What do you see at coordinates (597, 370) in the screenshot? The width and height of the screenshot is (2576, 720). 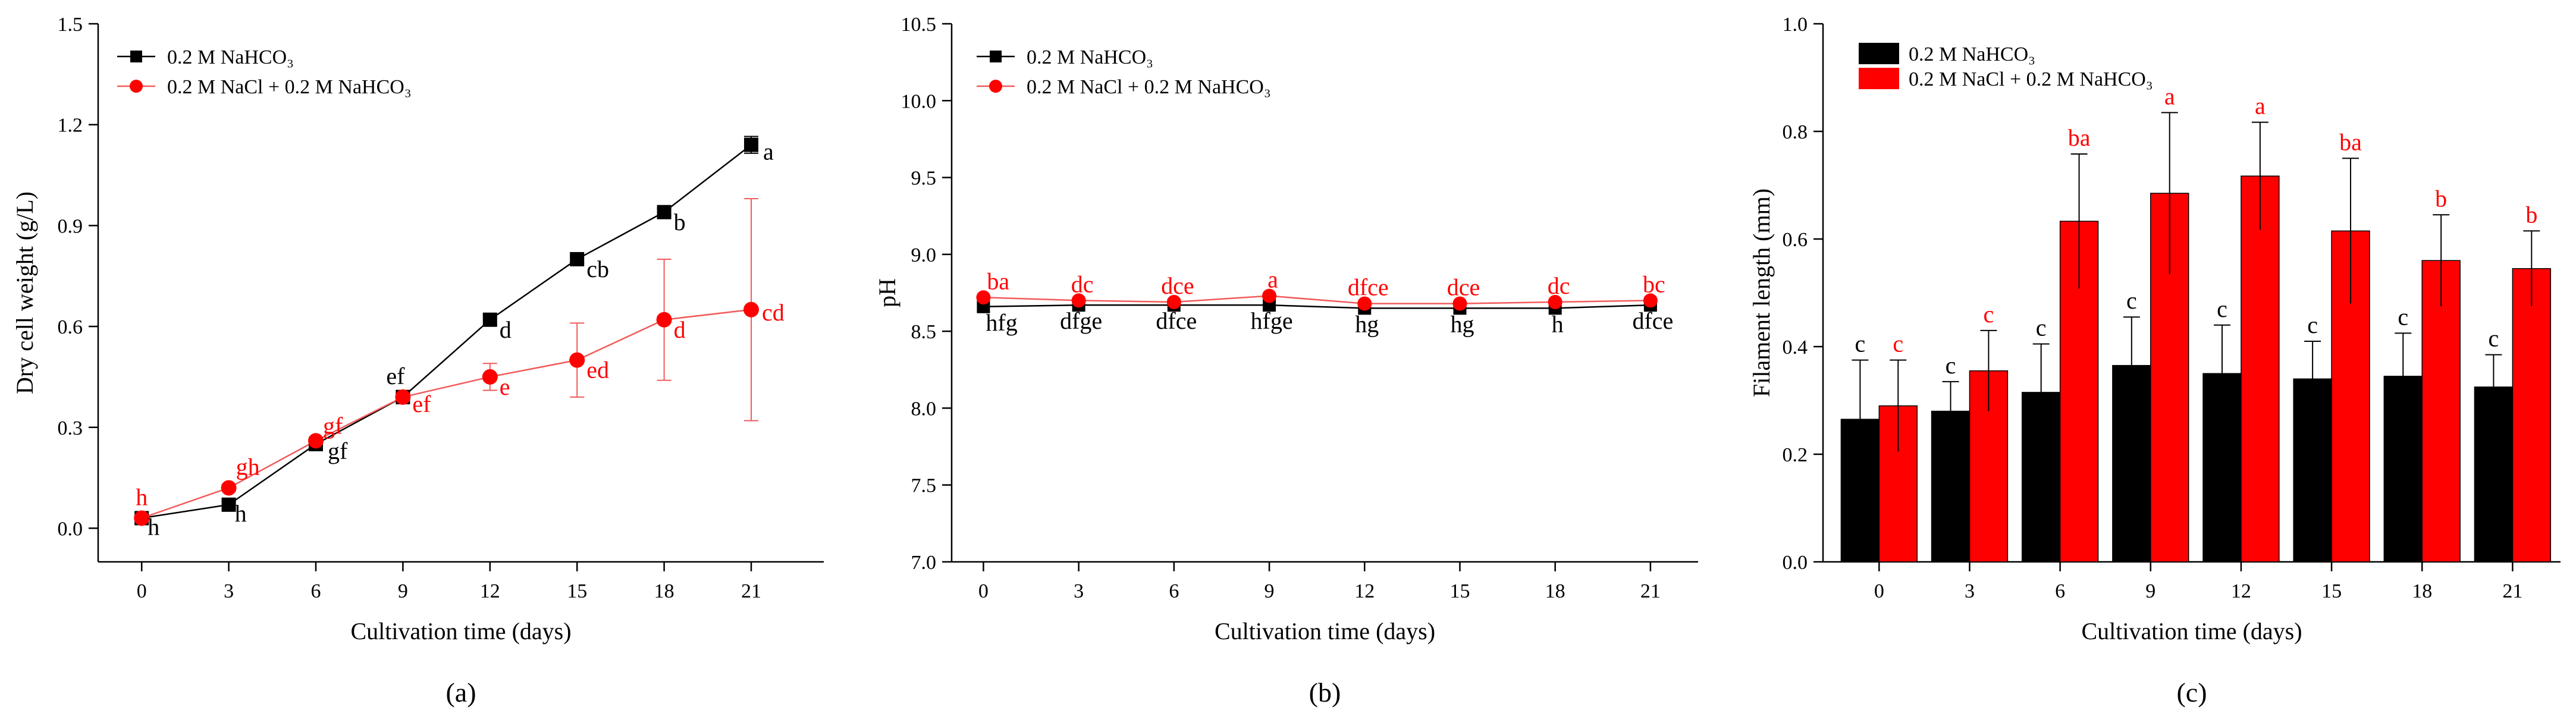 I see `significance-label: ed` at bounding box center [597, 370].